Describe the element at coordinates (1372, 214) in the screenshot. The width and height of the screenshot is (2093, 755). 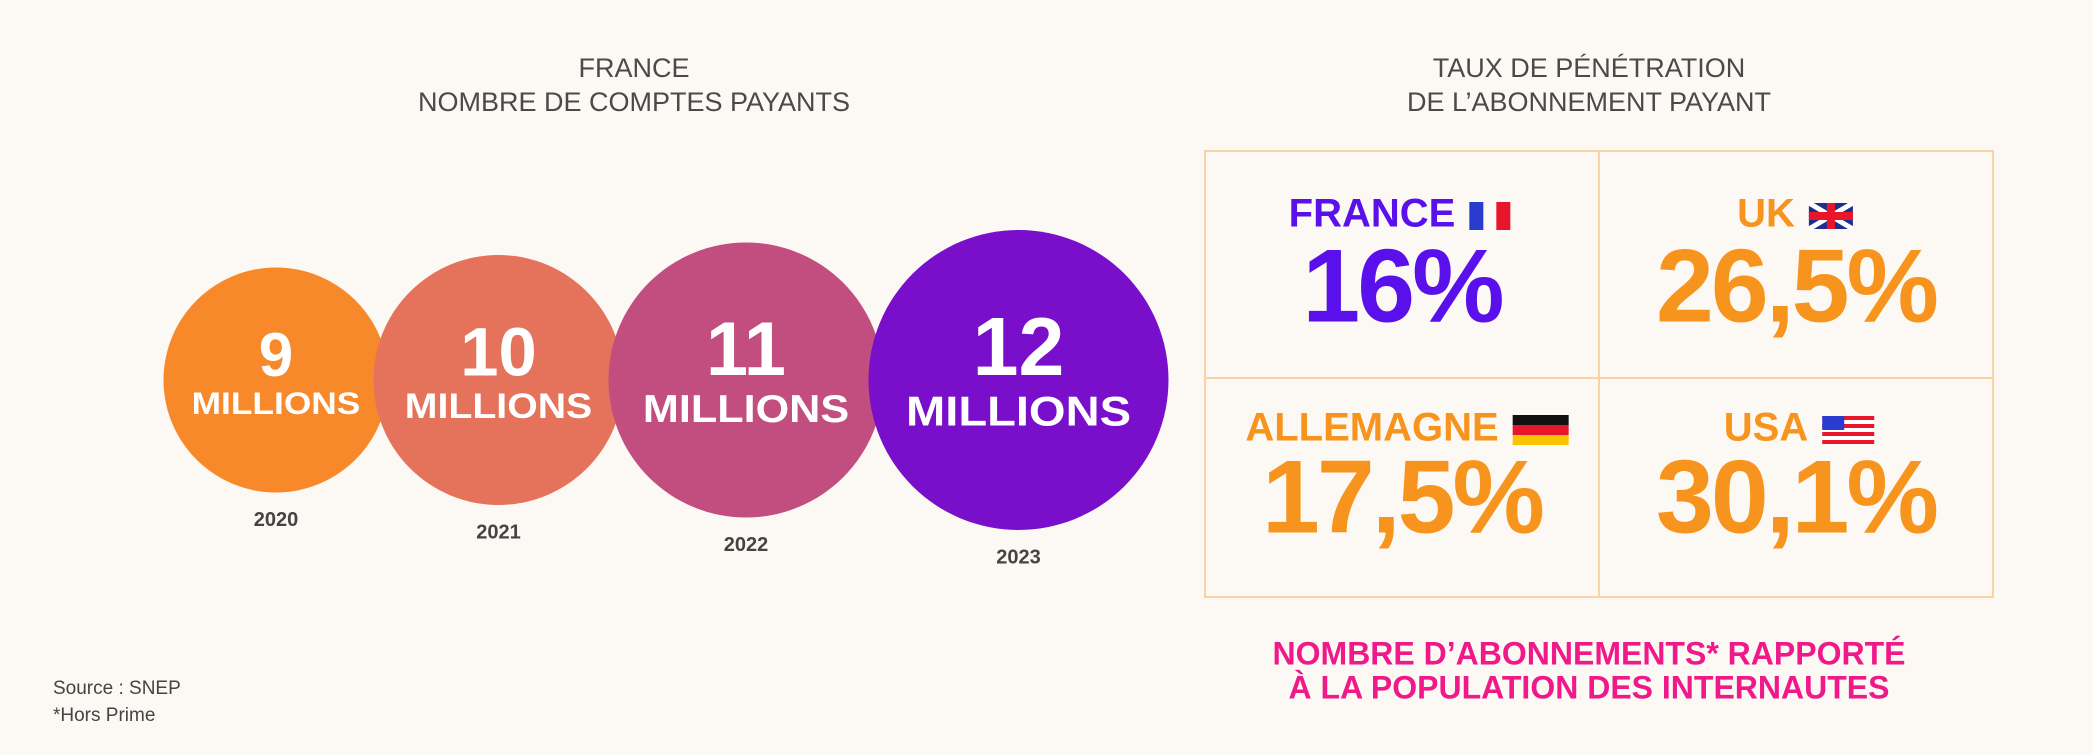
I see `country-label: FRANCE` at that location.